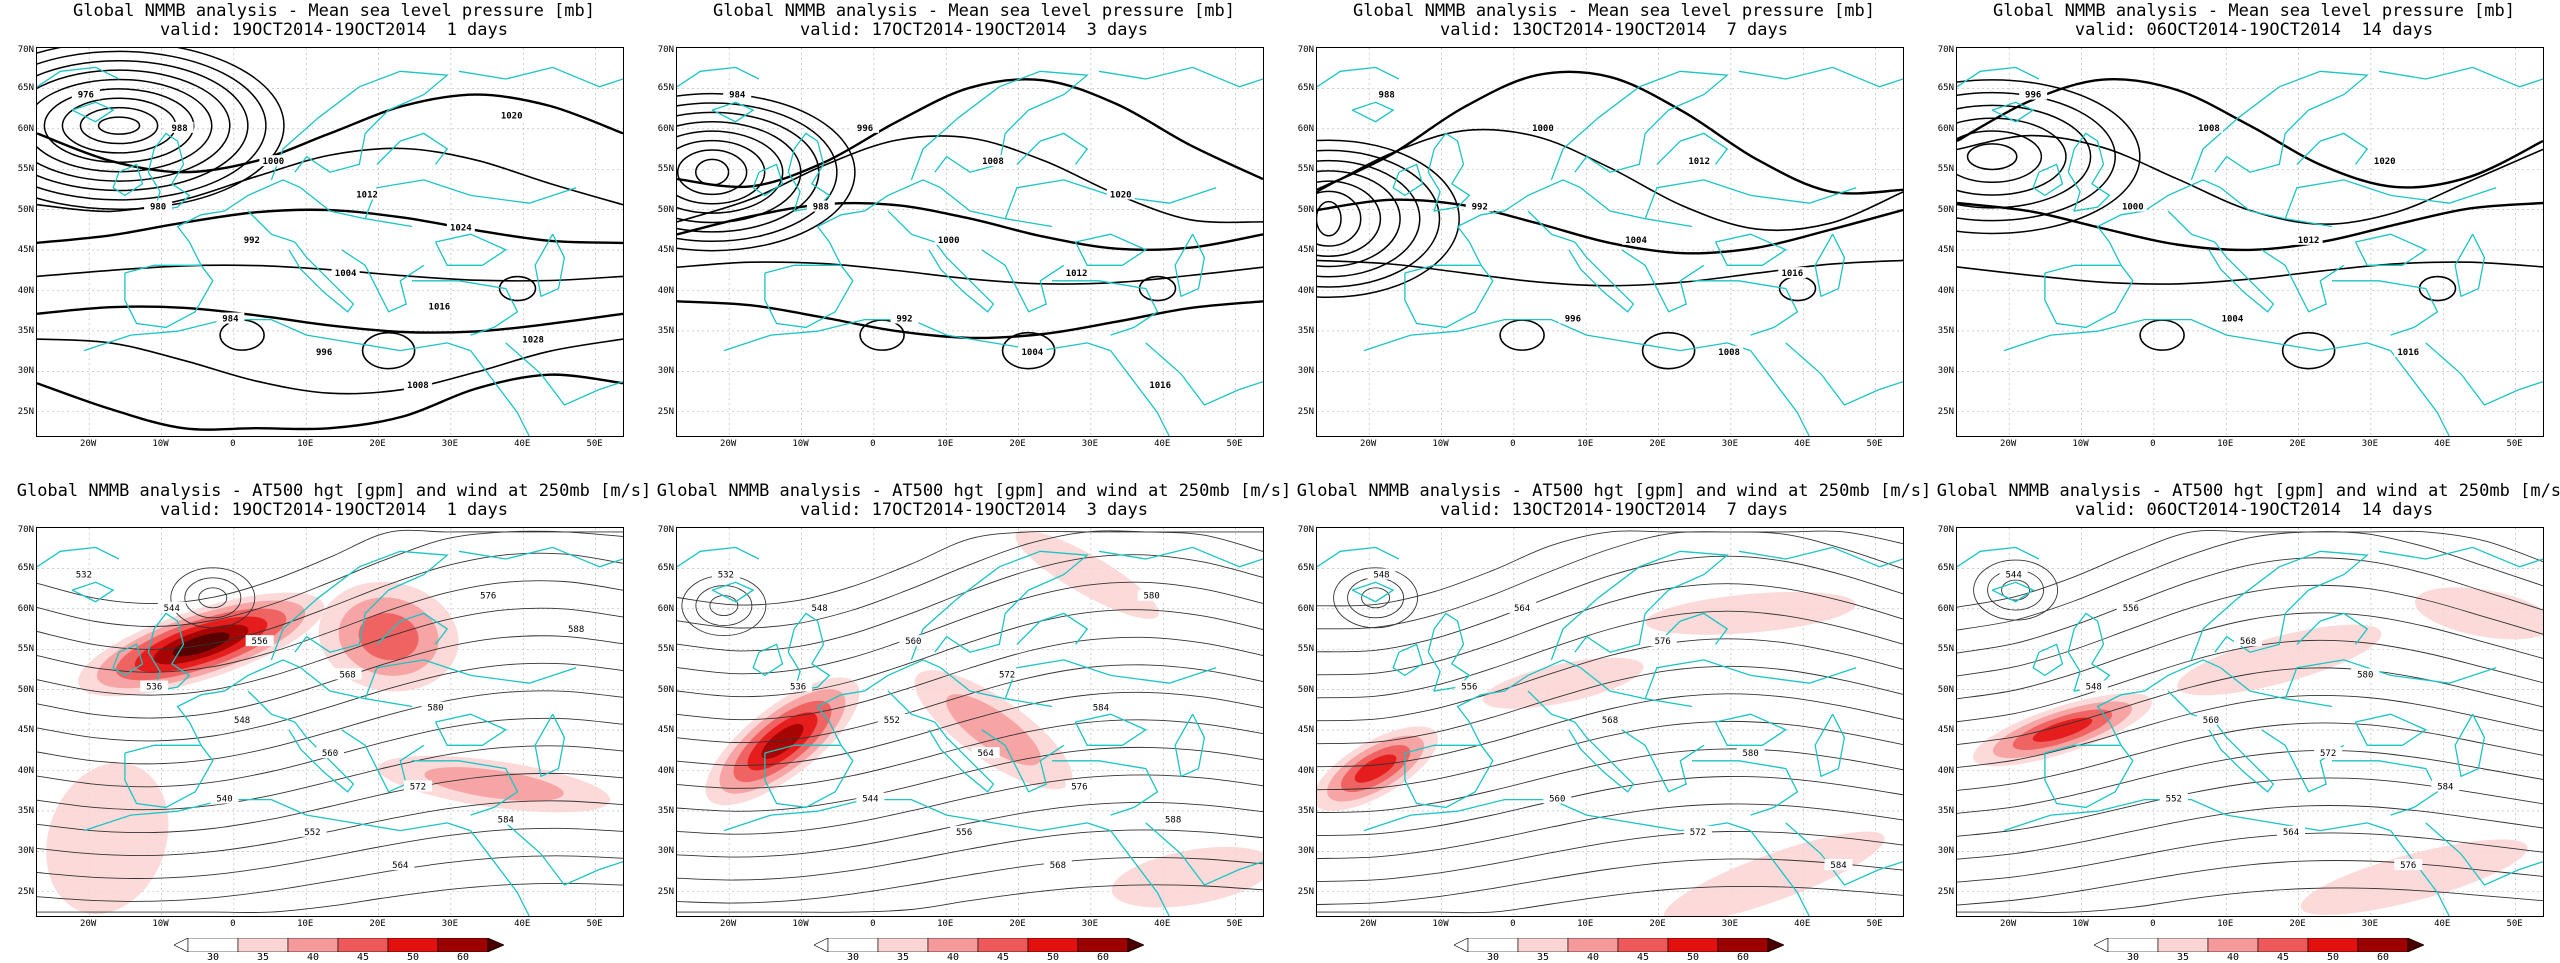 This screenshot has width=2560, height=963. I want to click on colorbar-tick: 40, so click(1593, 957).